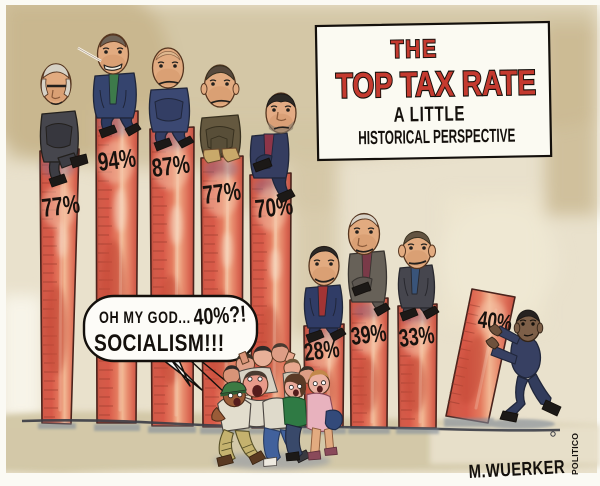 Image resolution: width=600 pixels, height=486 pixels. I want to click on svg-text: THE, so click(415, 48).